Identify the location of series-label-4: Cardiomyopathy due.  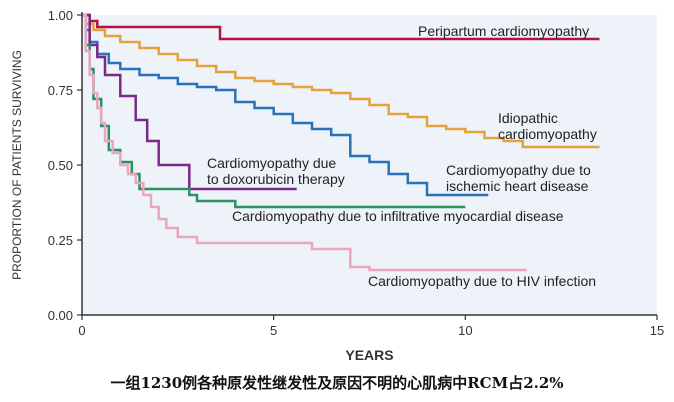
(271, 163).